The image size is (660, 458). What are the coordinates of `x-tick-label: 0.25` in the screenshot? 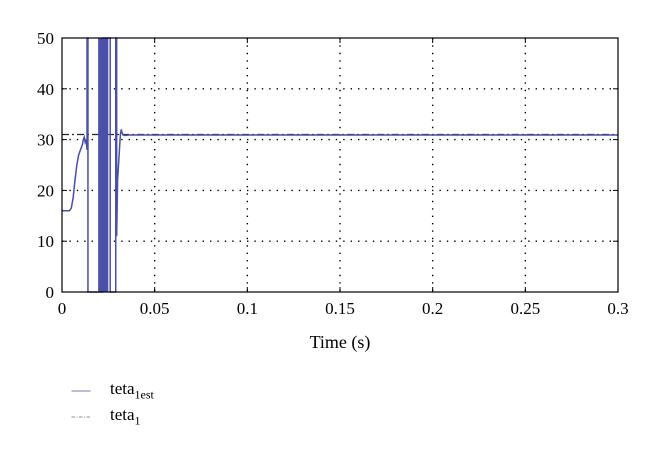 It's located at (525, 308).